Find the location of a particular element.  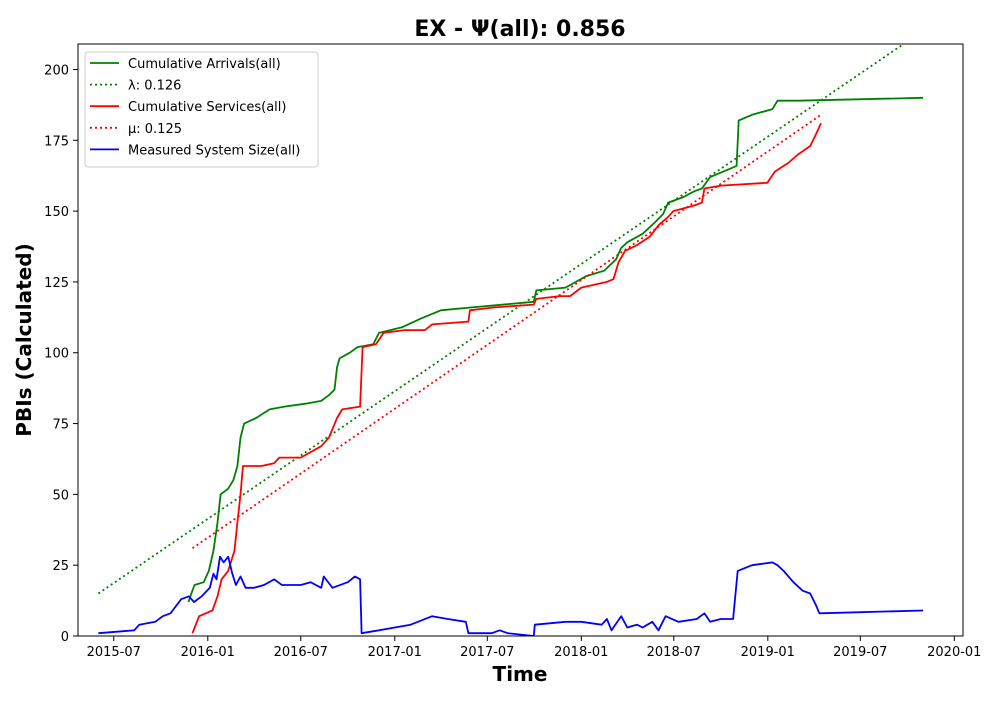

legend-box is located at coordinates (201, 109).